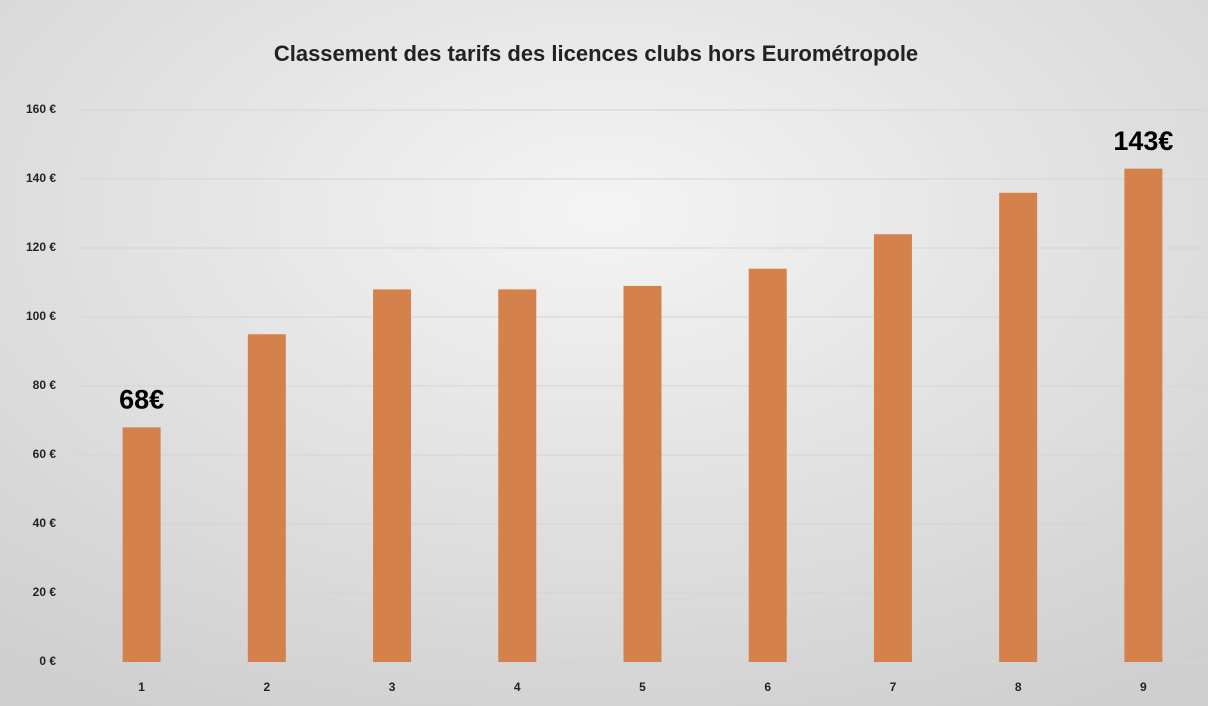 This screenshot has height=706, width=1208. Describe the element at coordinates (45, 523) in the screenshot. I see `y-tick-label: 40 €` at that location.